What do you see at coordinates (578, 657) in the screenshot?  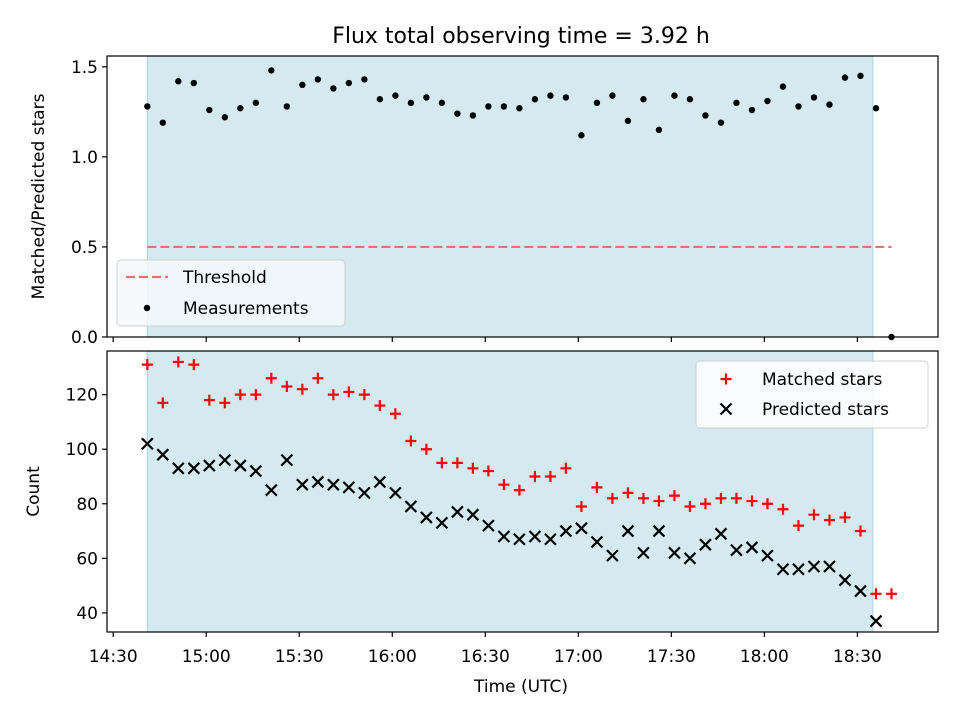 I see `x-tick-label: 17:00` at bounding box center [578, 657].